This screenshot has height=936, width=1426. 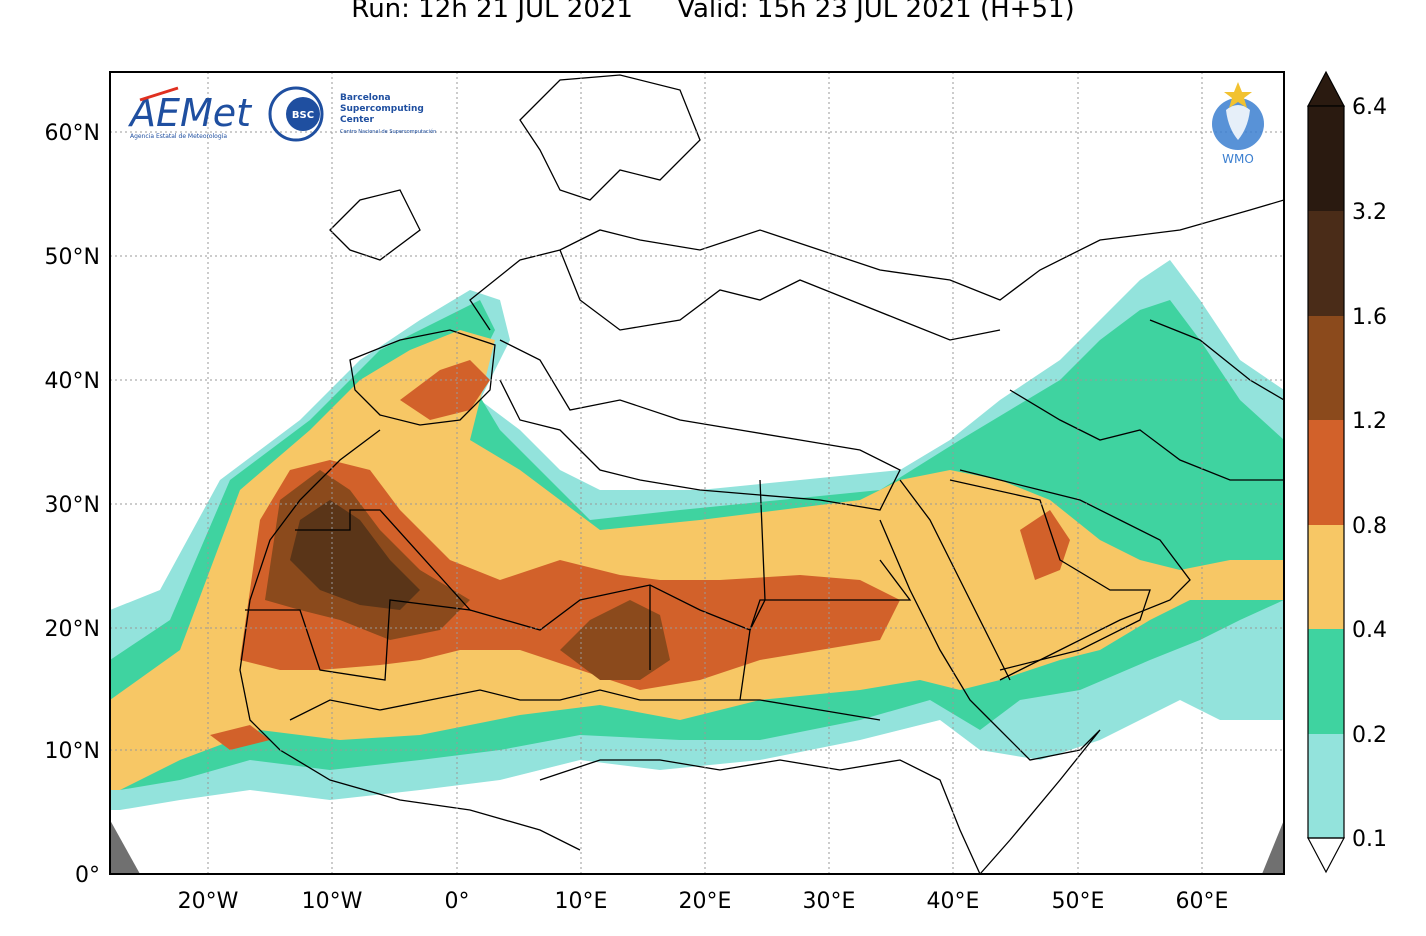 I want to click on coastline-iberia, so click(x=422, y=377).